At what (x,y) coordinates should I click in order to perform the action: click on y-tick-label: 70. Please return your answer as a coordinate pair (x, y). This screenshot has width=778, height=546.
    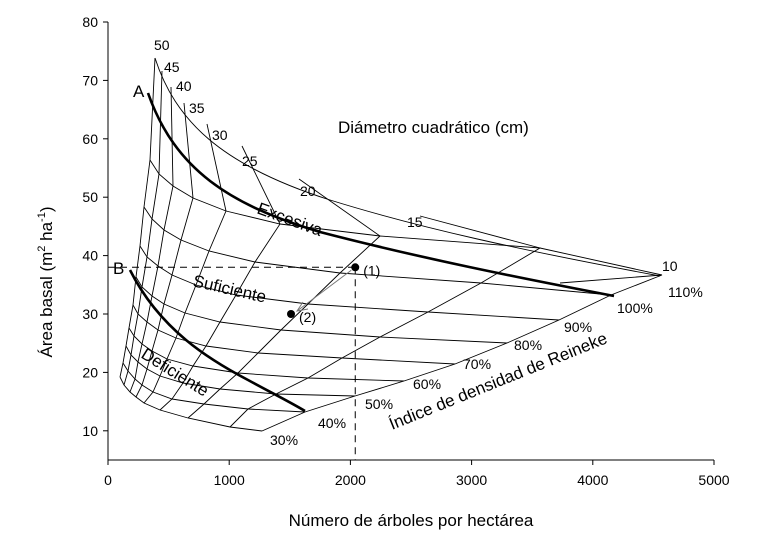
    Looking at the image, I should click on (90, 80).